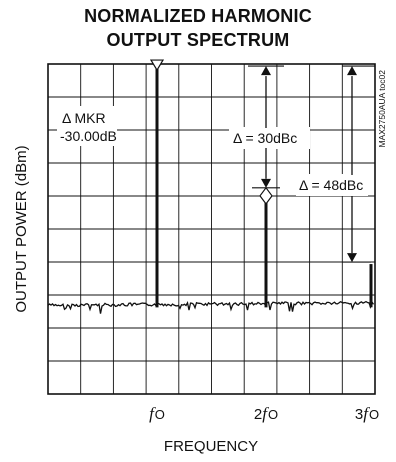  I want to click on chart-title-line-1: NORMALIZED HARMONIC, so click(198, 16).